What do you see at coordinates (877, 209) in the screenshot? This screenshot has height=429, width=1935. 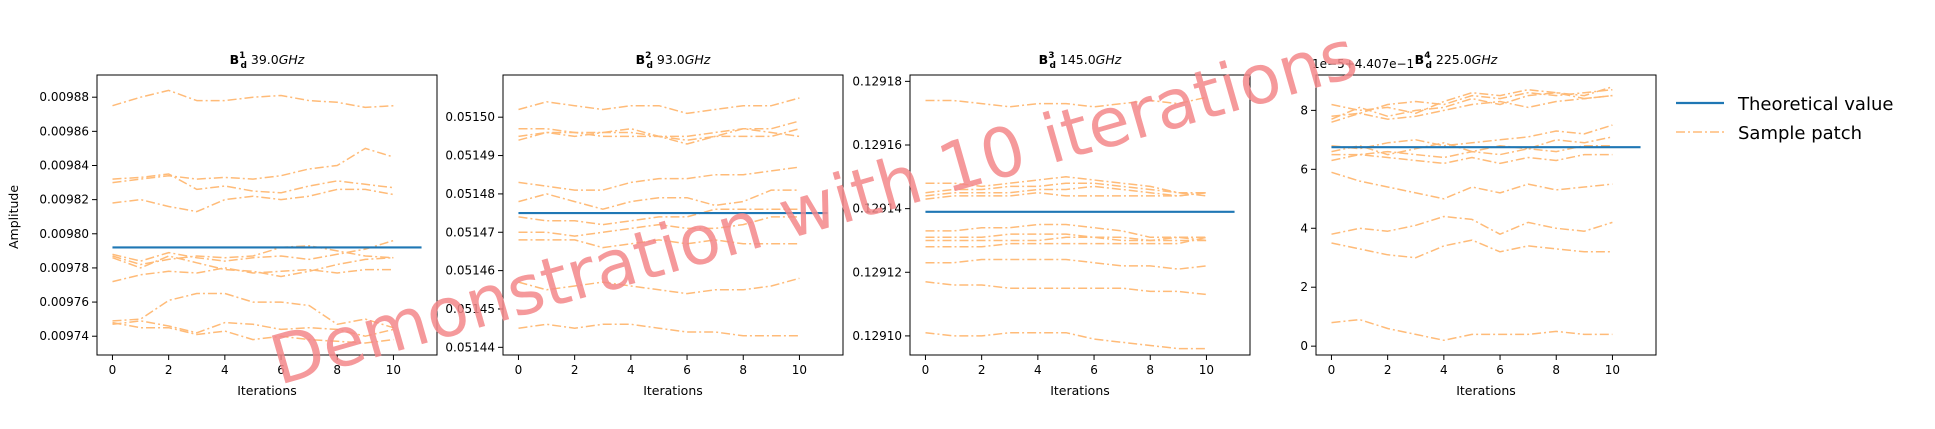 I see `y-tick-label: 0.12914` at bounding box center [877, 209].